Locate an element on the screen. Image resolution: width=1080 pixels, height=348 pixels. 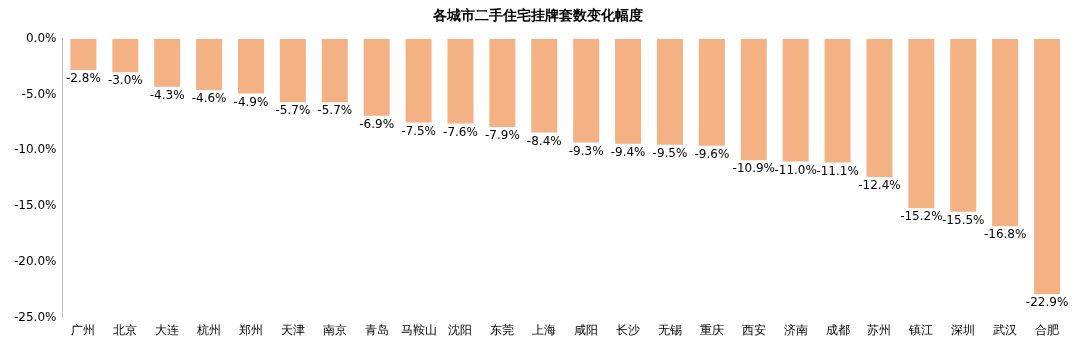
data-label: -2.8% is located at coordinates (83, 78).